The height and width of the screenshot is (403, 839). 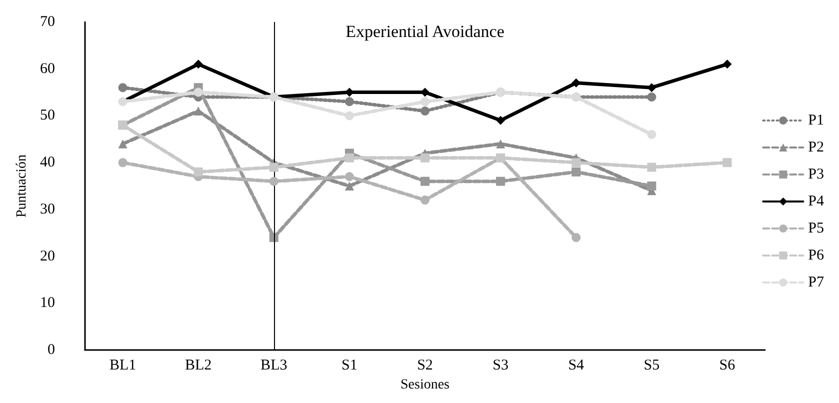 What do you see at coordinates (816, 256) in the screenshot?
I see `legend-label: P6` at bounding box center [816, 256].